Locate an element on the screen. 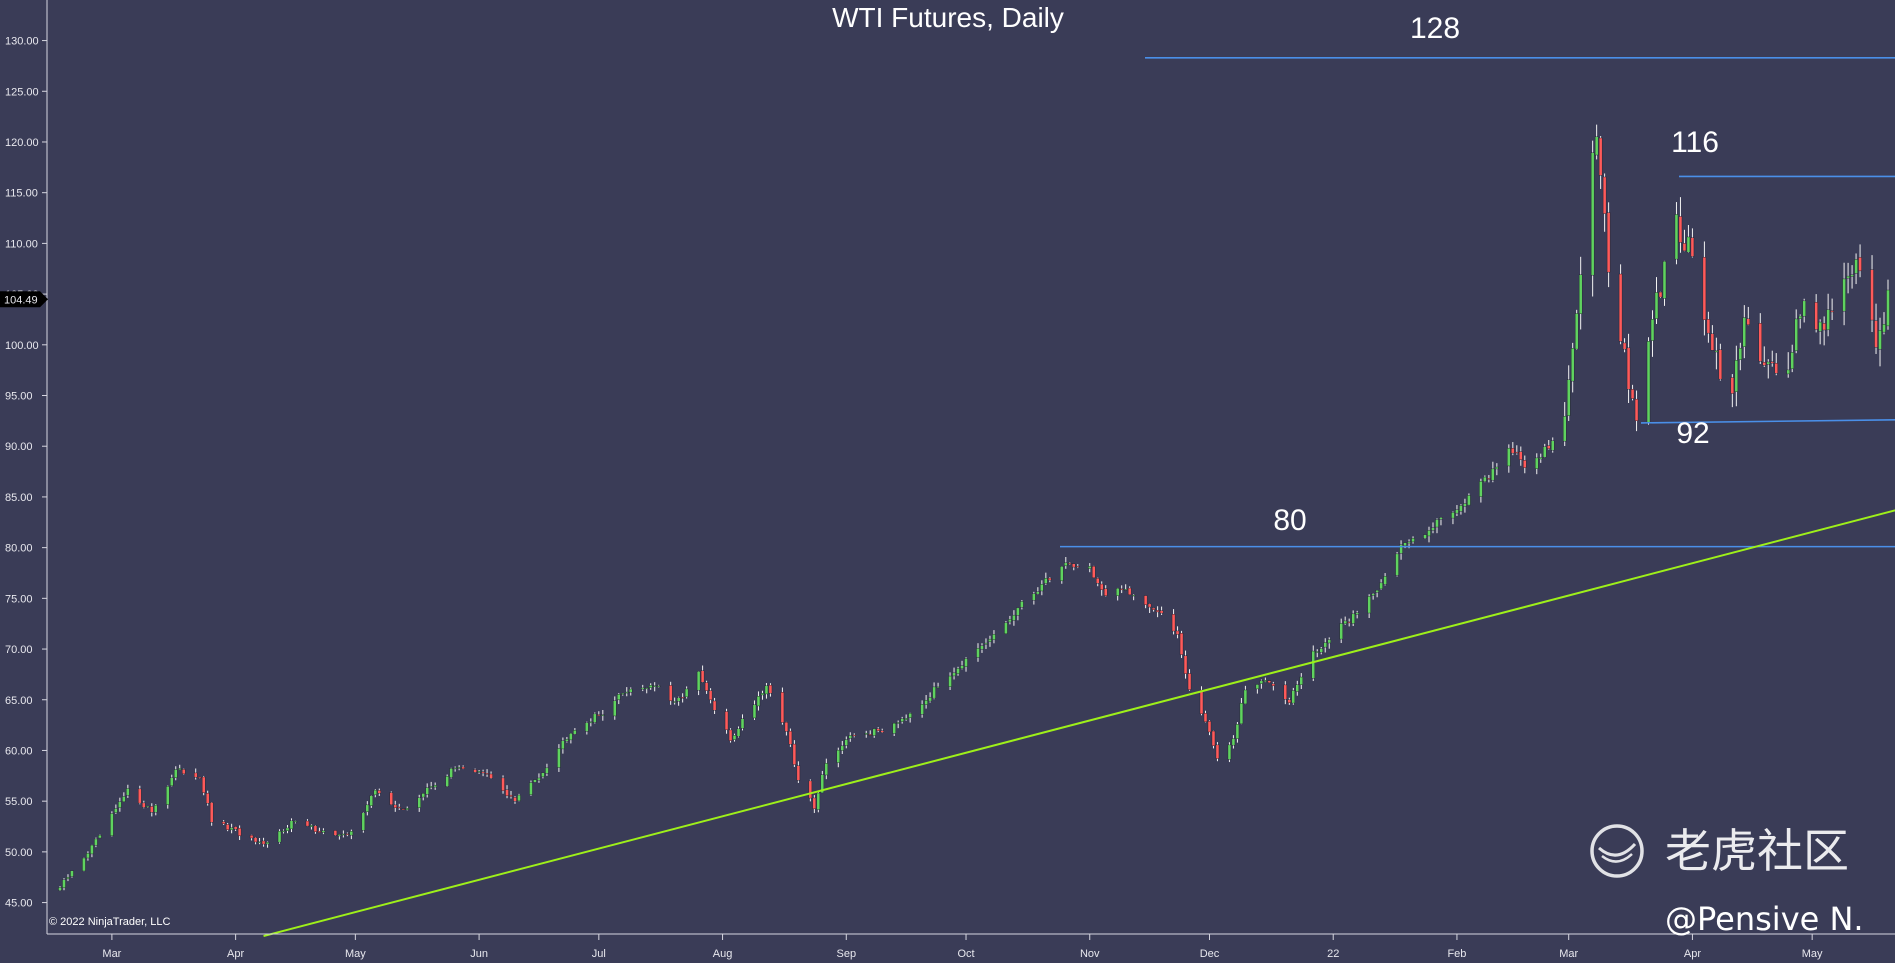 This screenshot has width=1895, height=963. y-tick-label: 45.00 is located at coordinates (19, 904).